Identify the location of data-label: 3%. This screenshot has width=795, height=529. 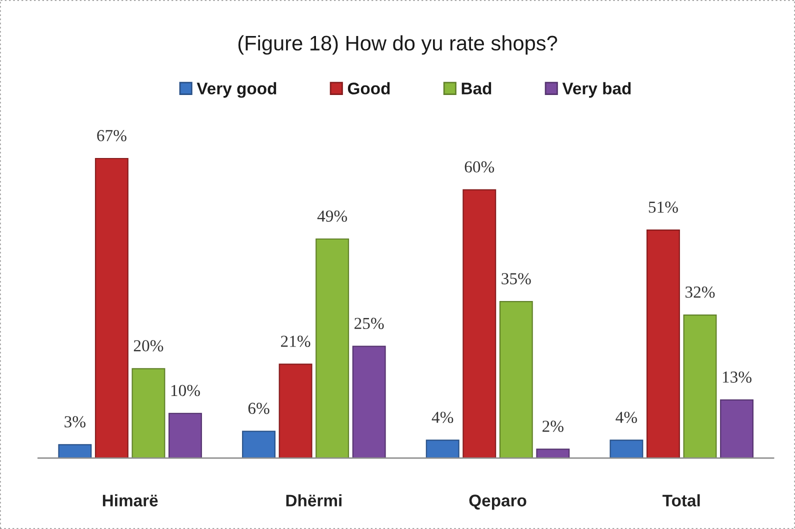
(75, 422).